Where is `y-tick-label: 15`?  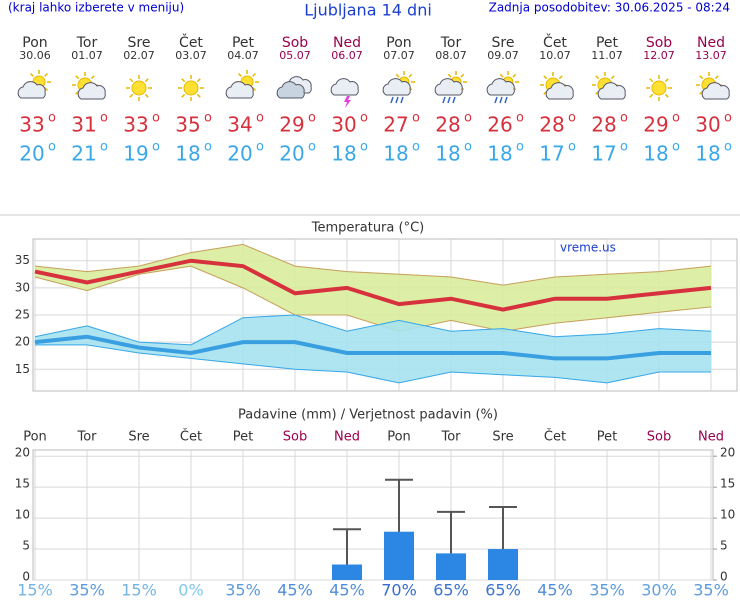
y-tick-label: 15 is located at coordinates (22, 484).